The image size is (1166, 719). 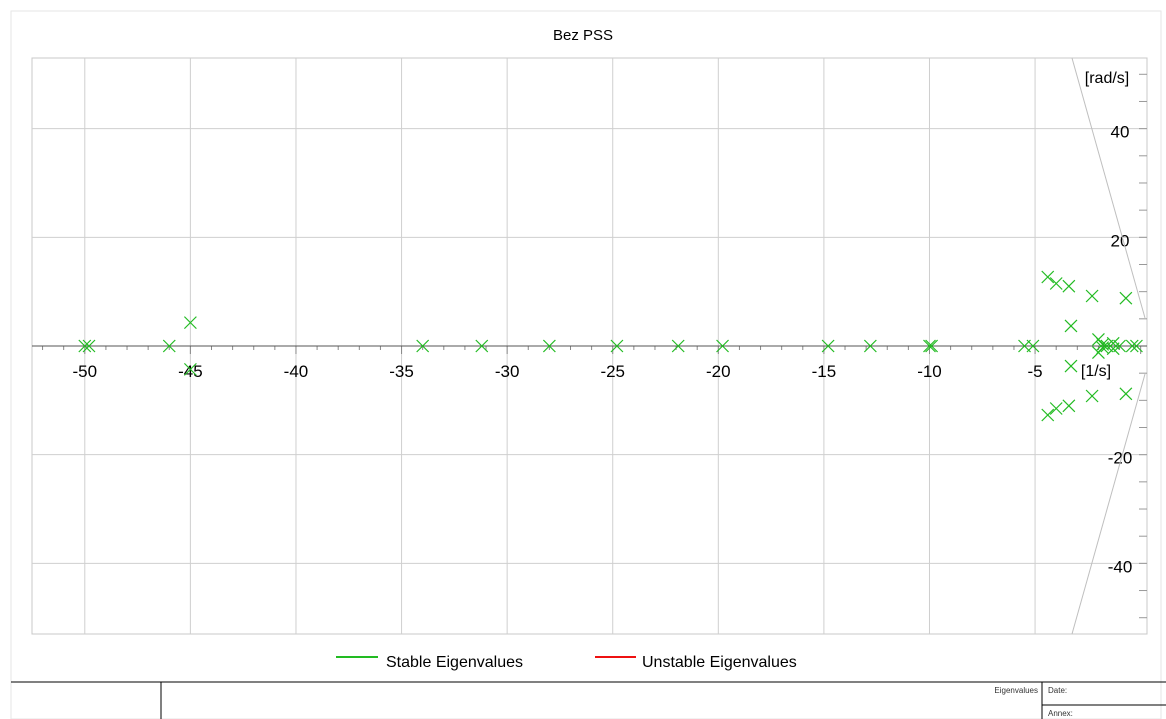 I want to click on x-tick-label: -50, so click(x=85, y=371).